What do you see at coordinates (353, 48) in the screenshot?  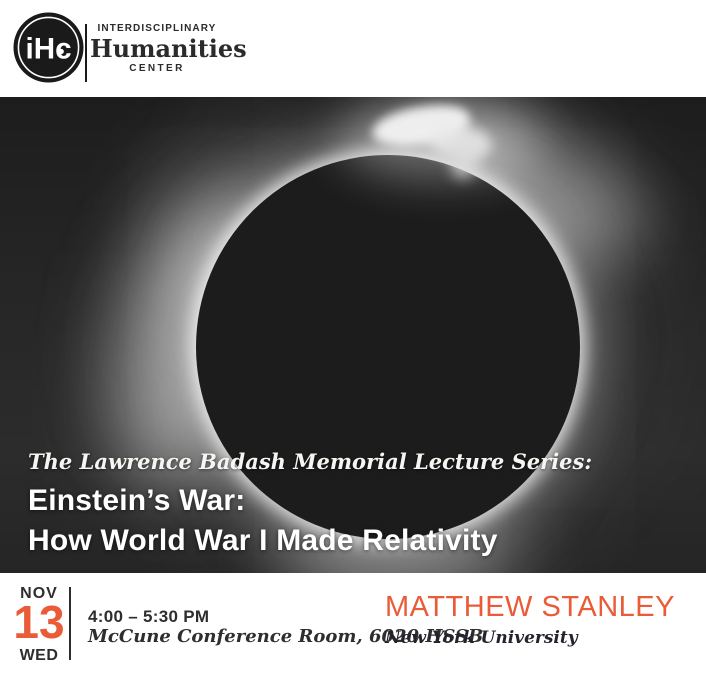 I see `header: iHc INTERDISCIPLINARY Humanities CENTER` at bounding box center [353, 48].